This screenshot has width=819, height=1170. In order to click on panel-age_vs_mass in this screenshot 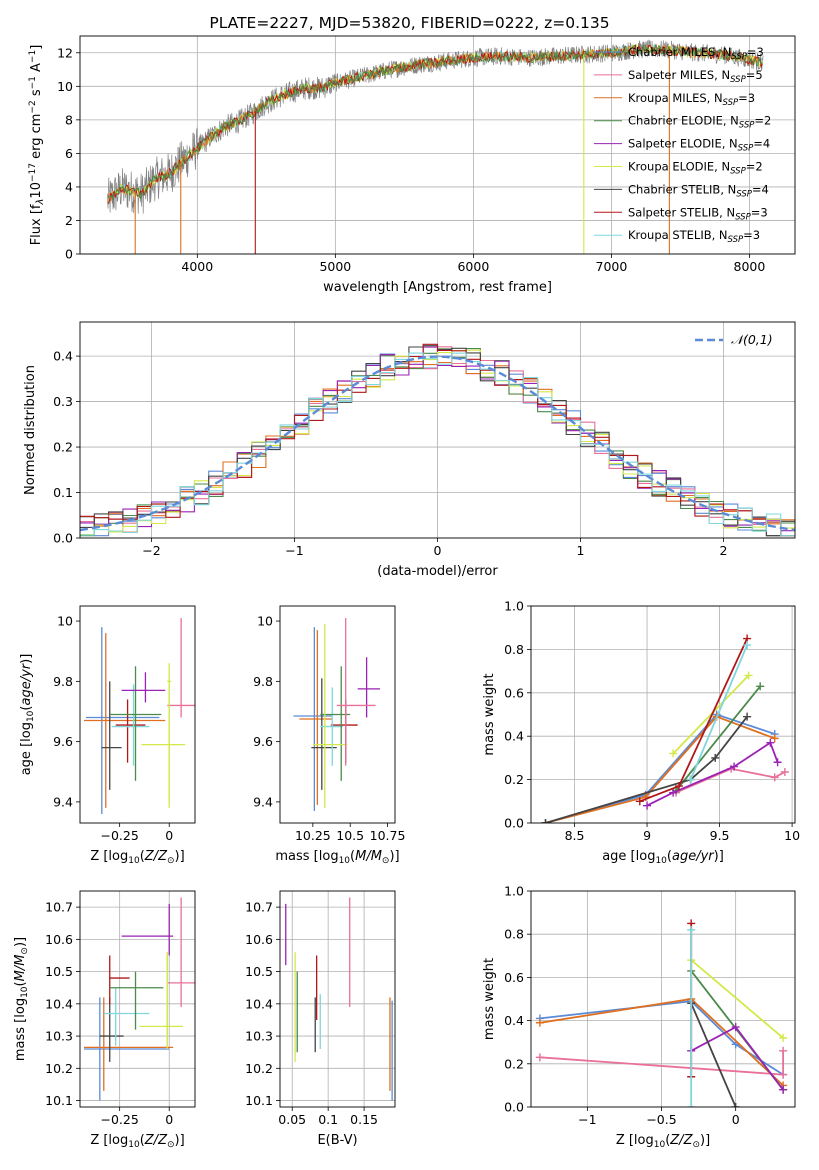, I will do `click(336, 716)`.